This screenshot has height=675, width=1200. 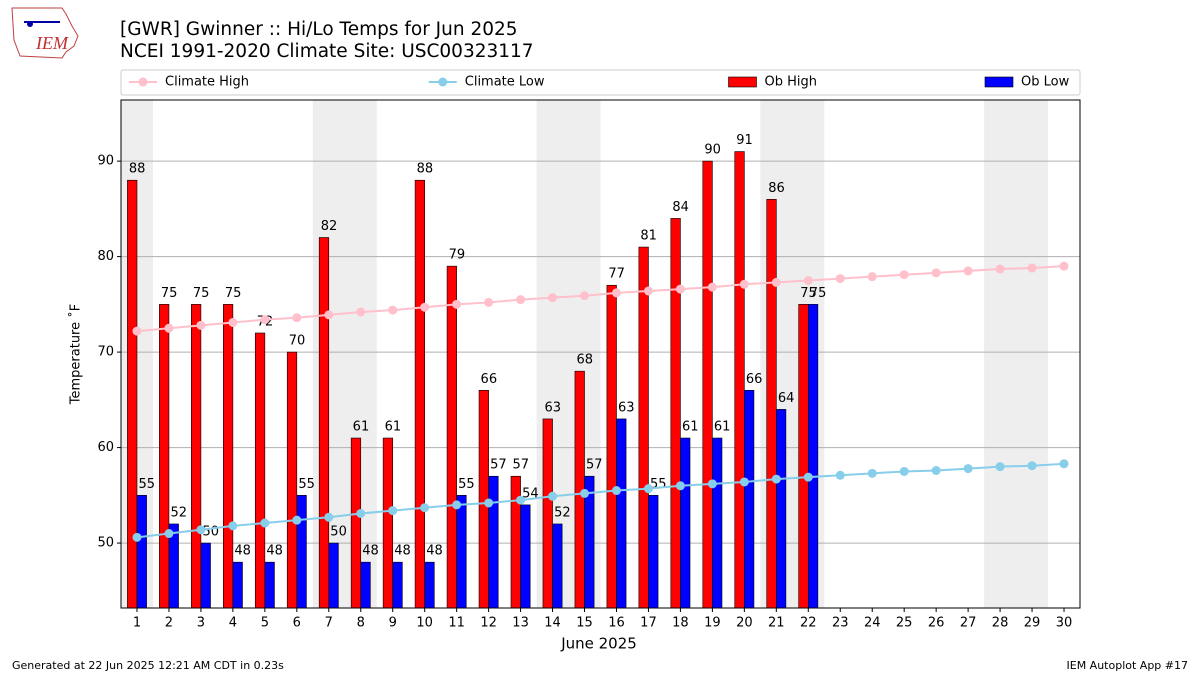 What do you see at coordinates (776, 188) in the screenshot?
I see `bar-value-label: 86` at bounding box center [776, 188].